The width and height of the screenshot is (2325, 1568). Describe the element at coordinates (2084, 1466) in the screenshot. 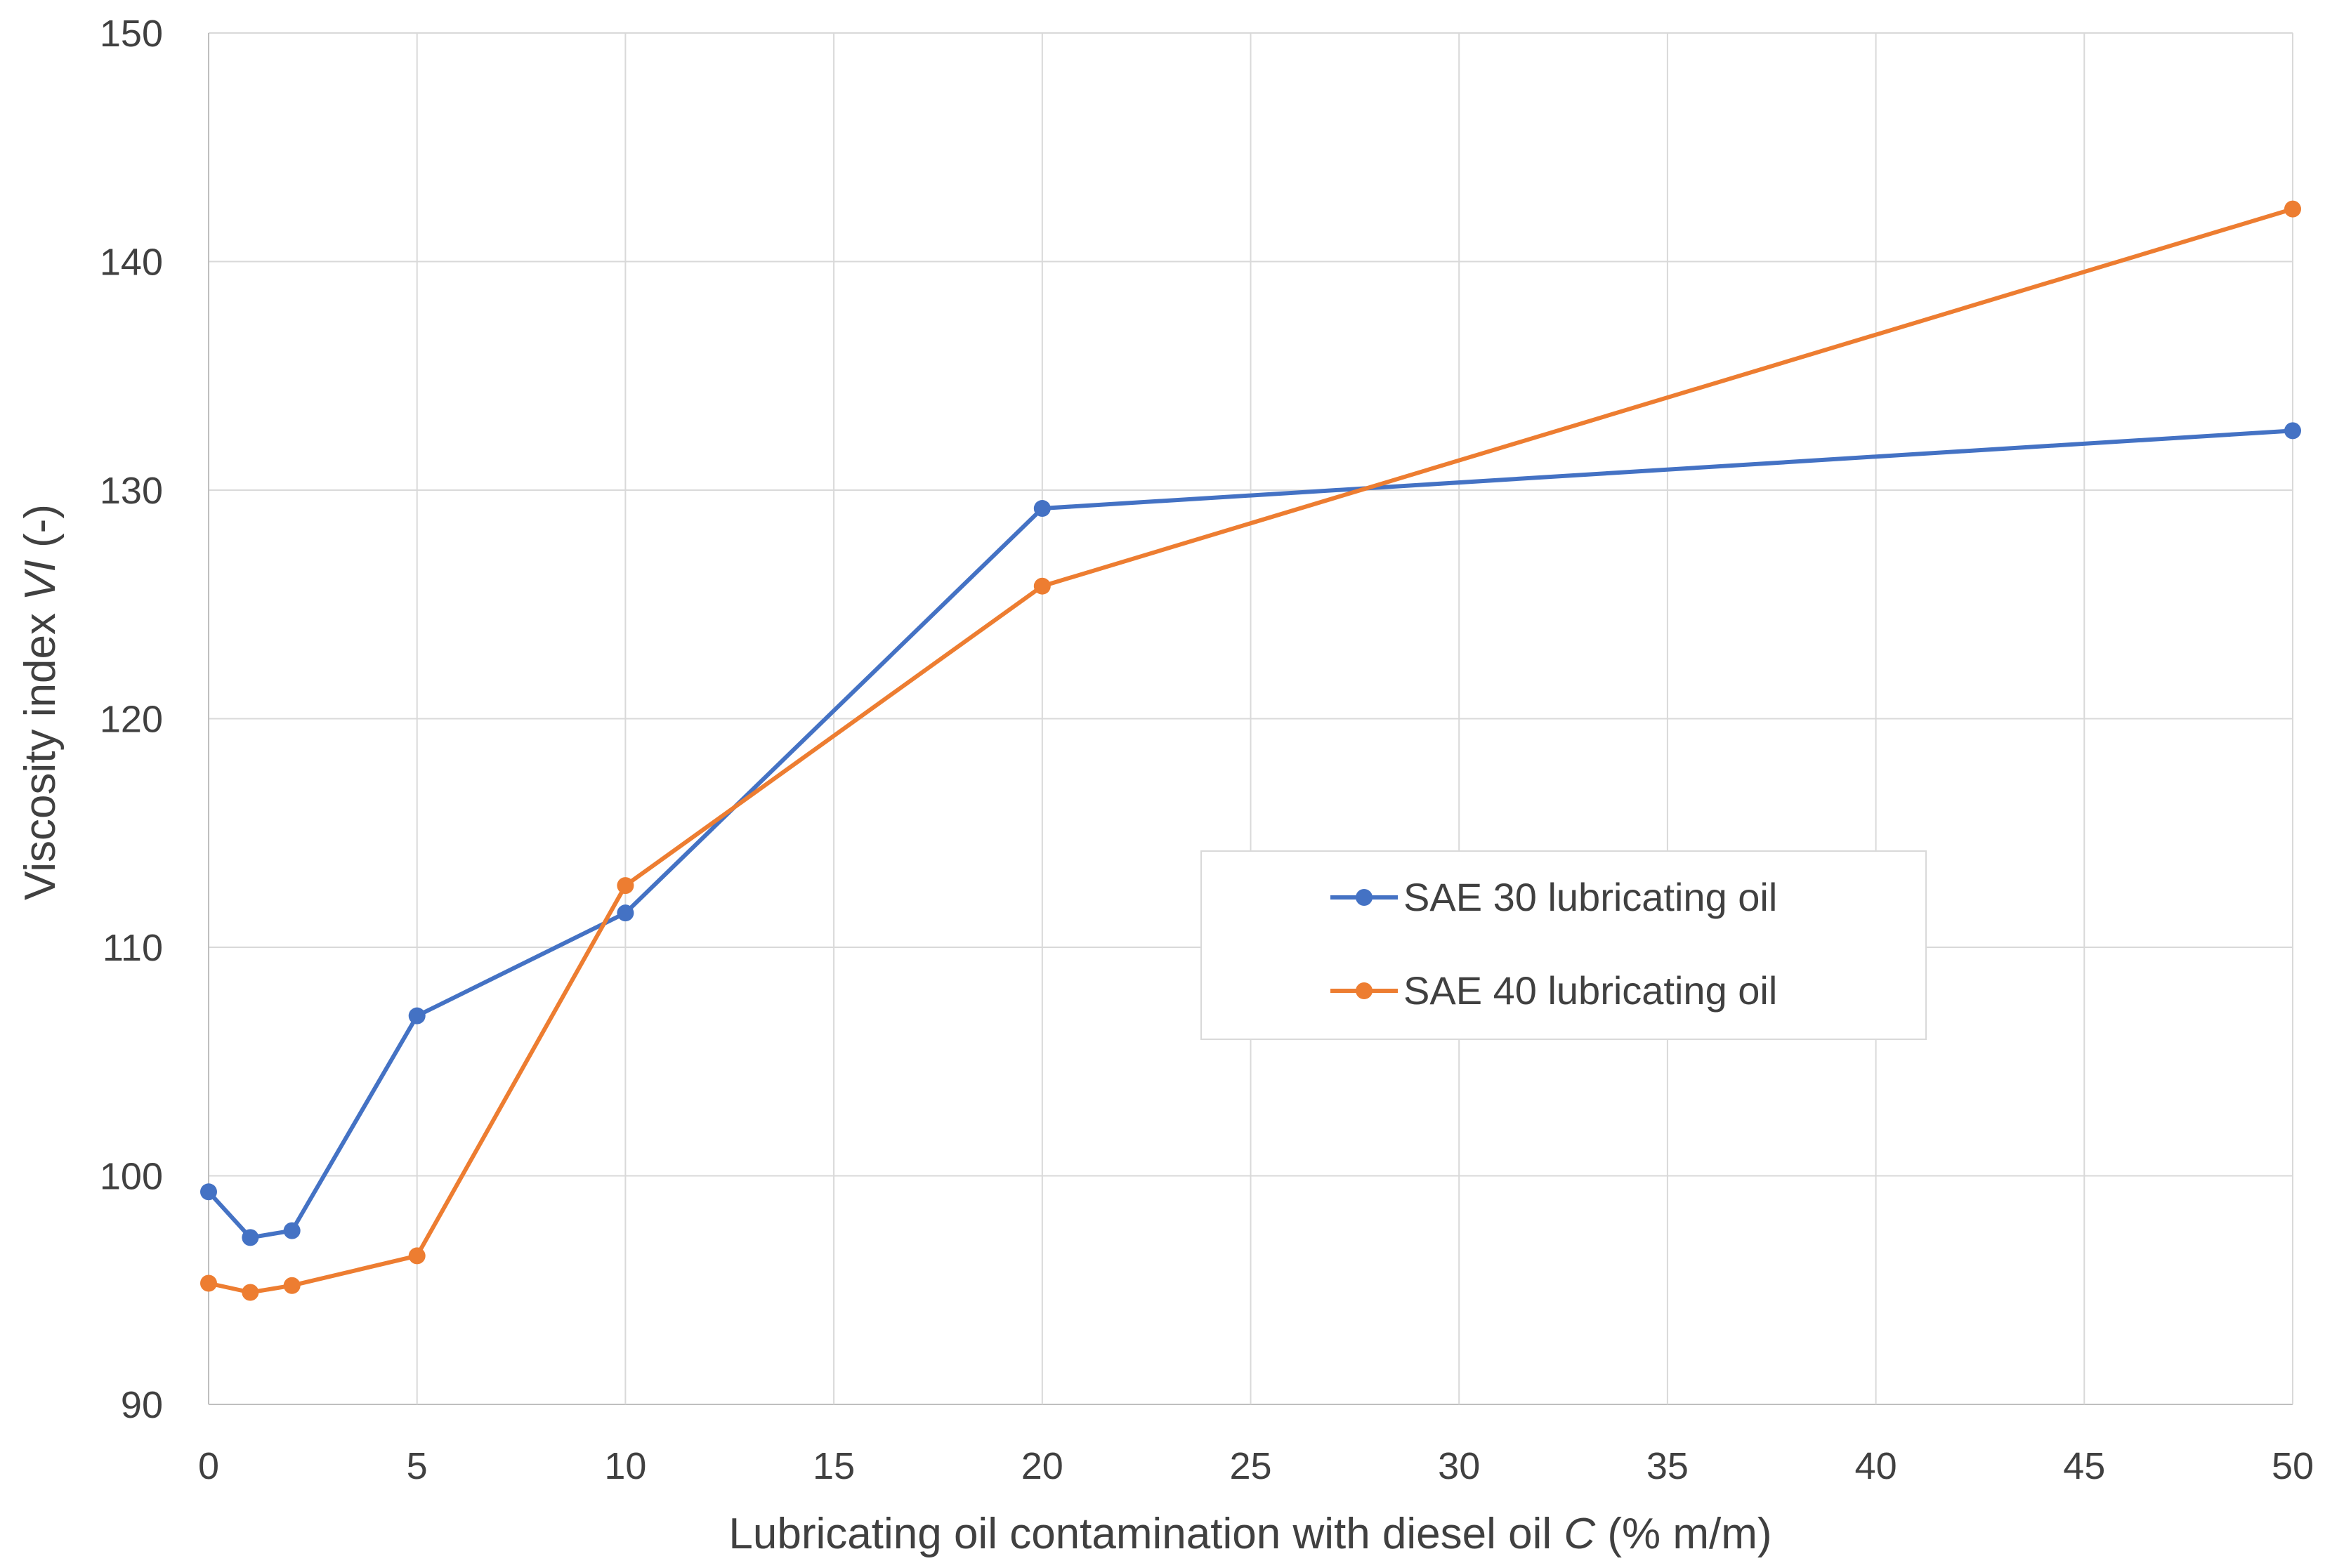

I see `x-tick-label-45: 45` at that location.